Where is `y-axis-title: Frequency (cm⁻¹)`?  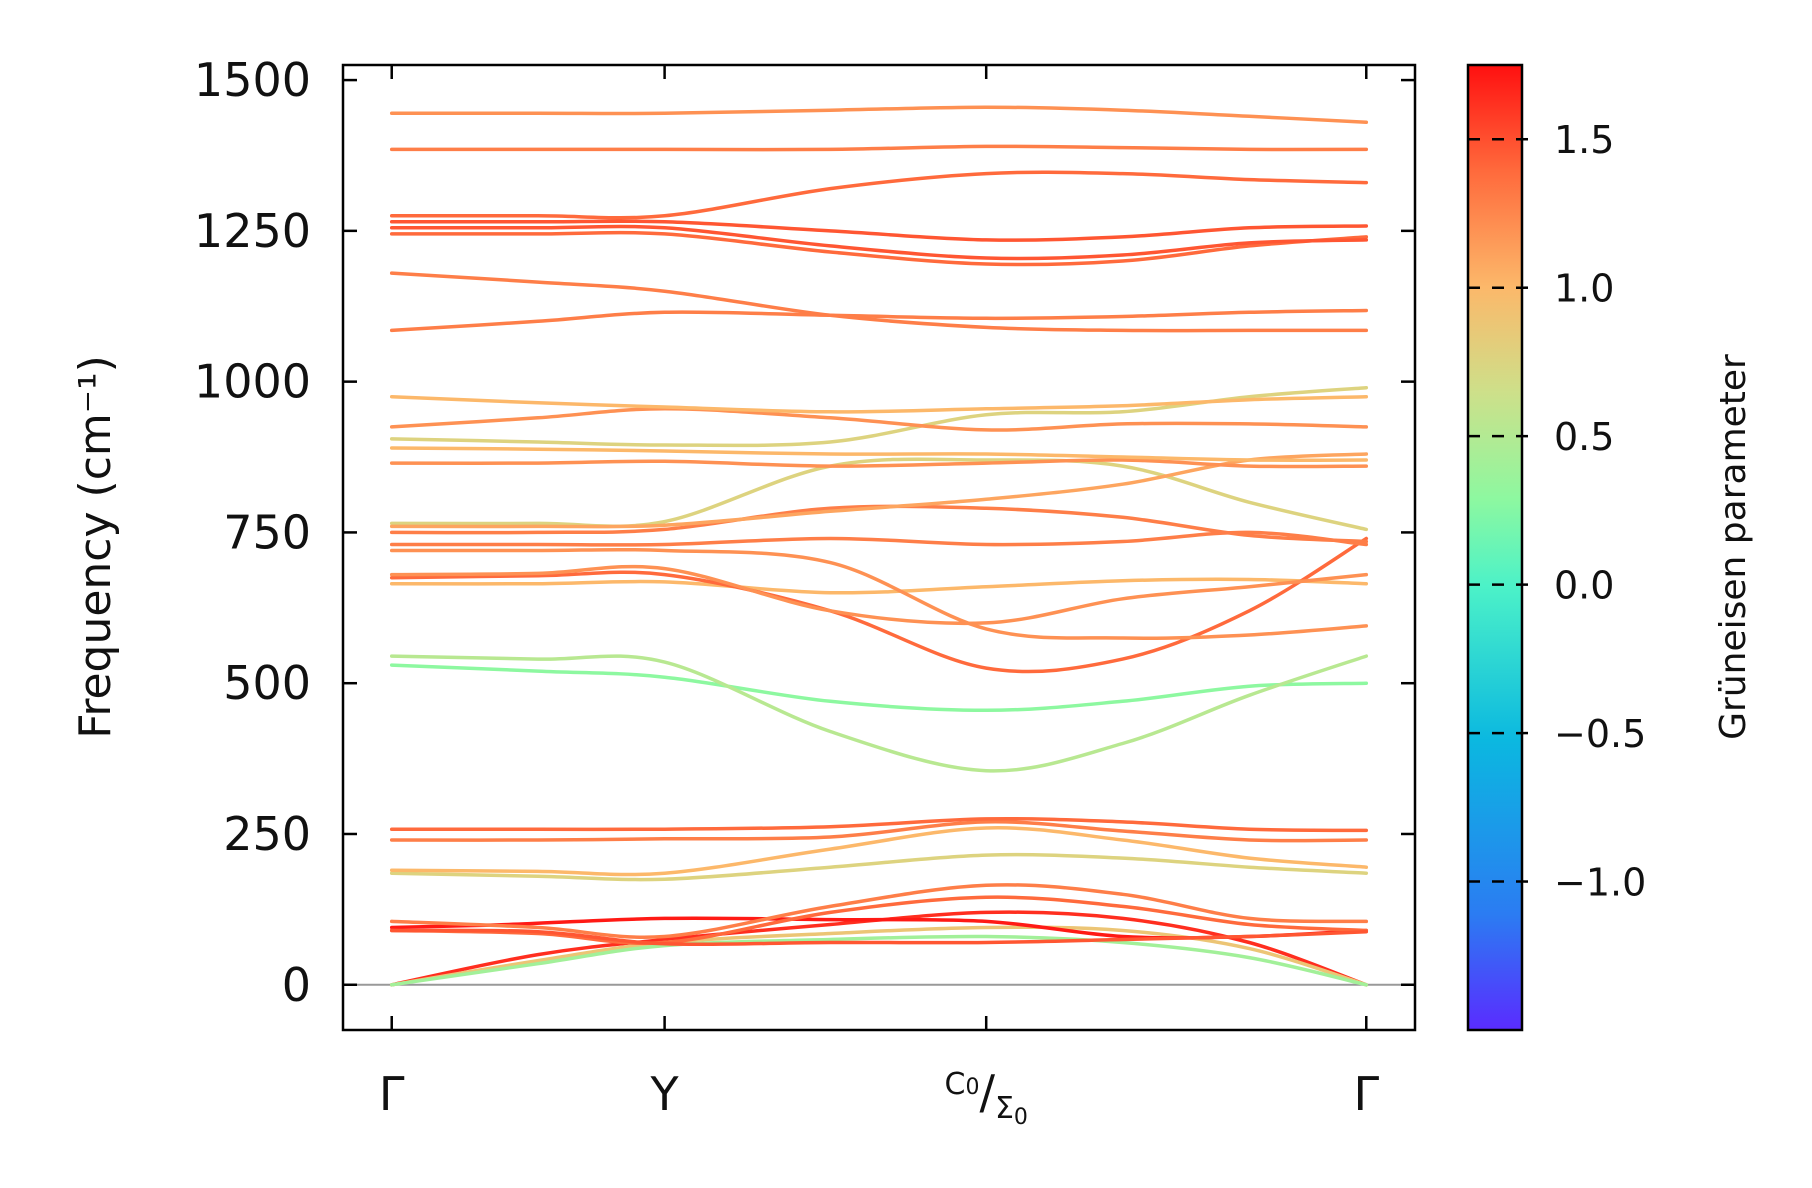 y-axis-title: Frequency (cm⁻¹) is located at coordinates (95, 547).